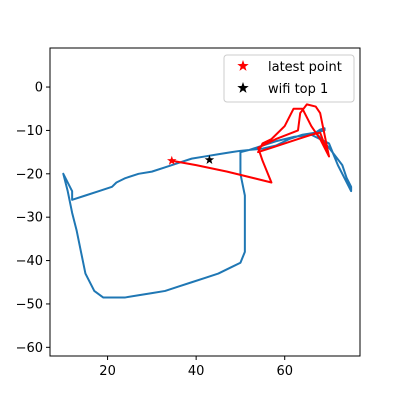 The height and width of the screenshot is (400, 400). Describe the element at coordinates (284, 371) in the screenshot. I see `x-tick-label: 60` at that location.